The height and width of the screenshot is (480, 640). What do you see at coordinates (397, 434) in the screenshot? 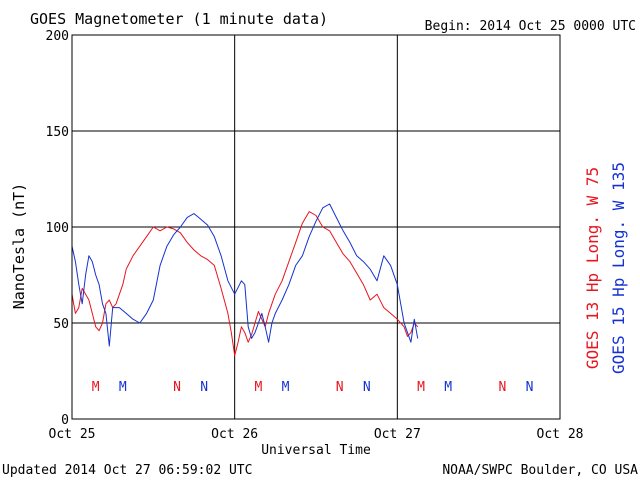
I see `x-tick-label: Oct 27` at bounding box center [397, 434].